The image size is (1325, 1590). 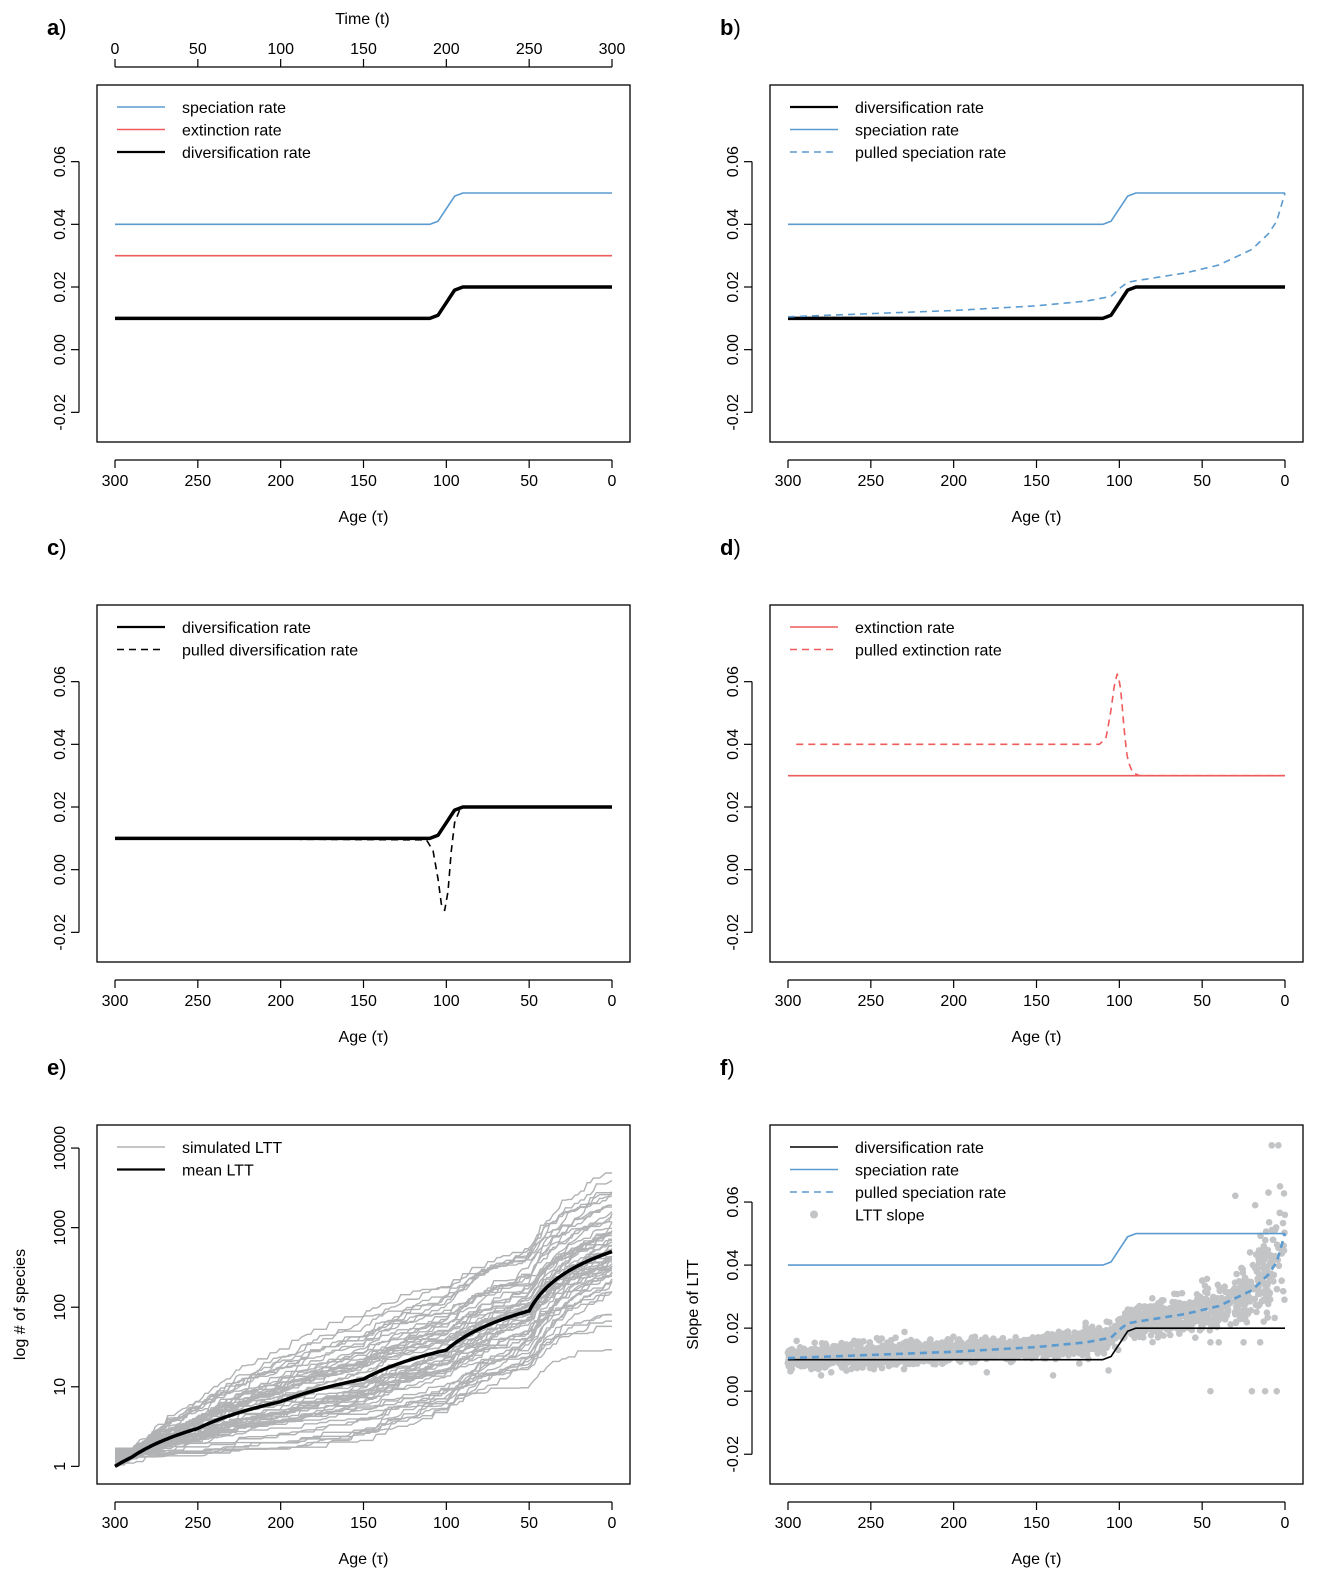 What do you see at coordinates (529, 49) in the screenshot?
I see `top-tick-label: 250` at bounding box center [529, 49].